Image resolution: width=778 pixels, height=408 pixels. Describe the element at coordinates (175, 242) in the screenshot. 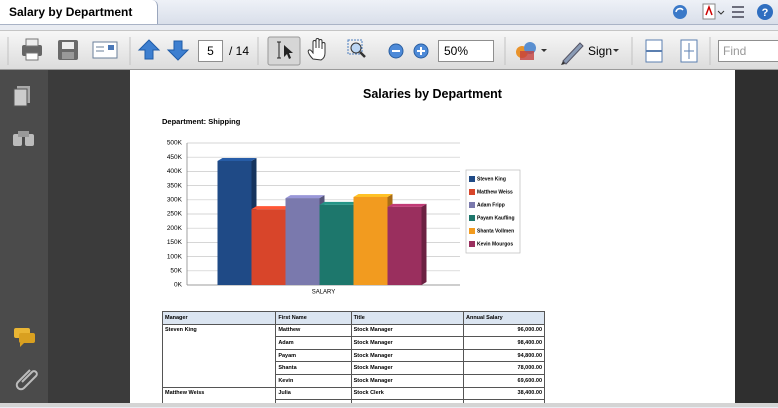

I see `y-tick-label: 150K` at that location.